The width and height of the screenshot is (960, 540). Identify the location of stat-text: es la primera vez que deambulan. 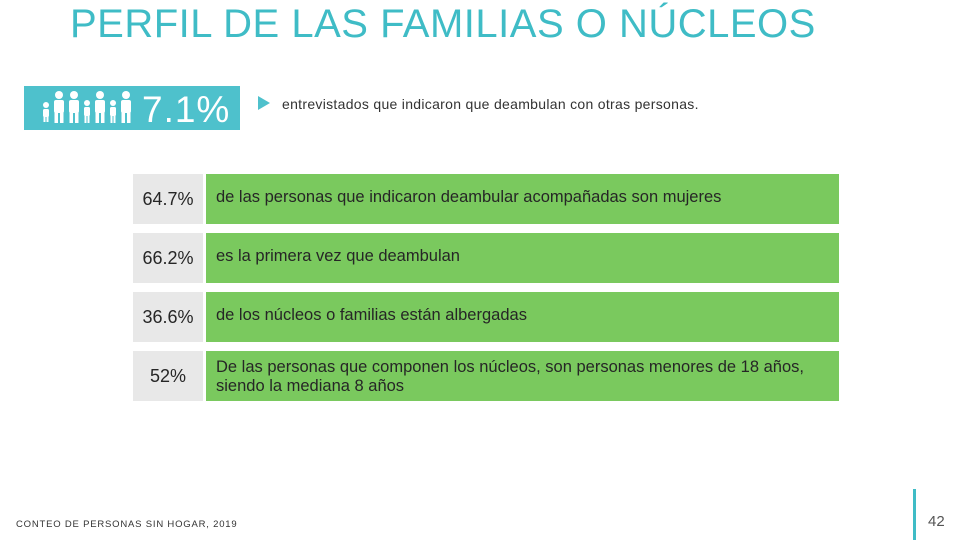
(522, 258).